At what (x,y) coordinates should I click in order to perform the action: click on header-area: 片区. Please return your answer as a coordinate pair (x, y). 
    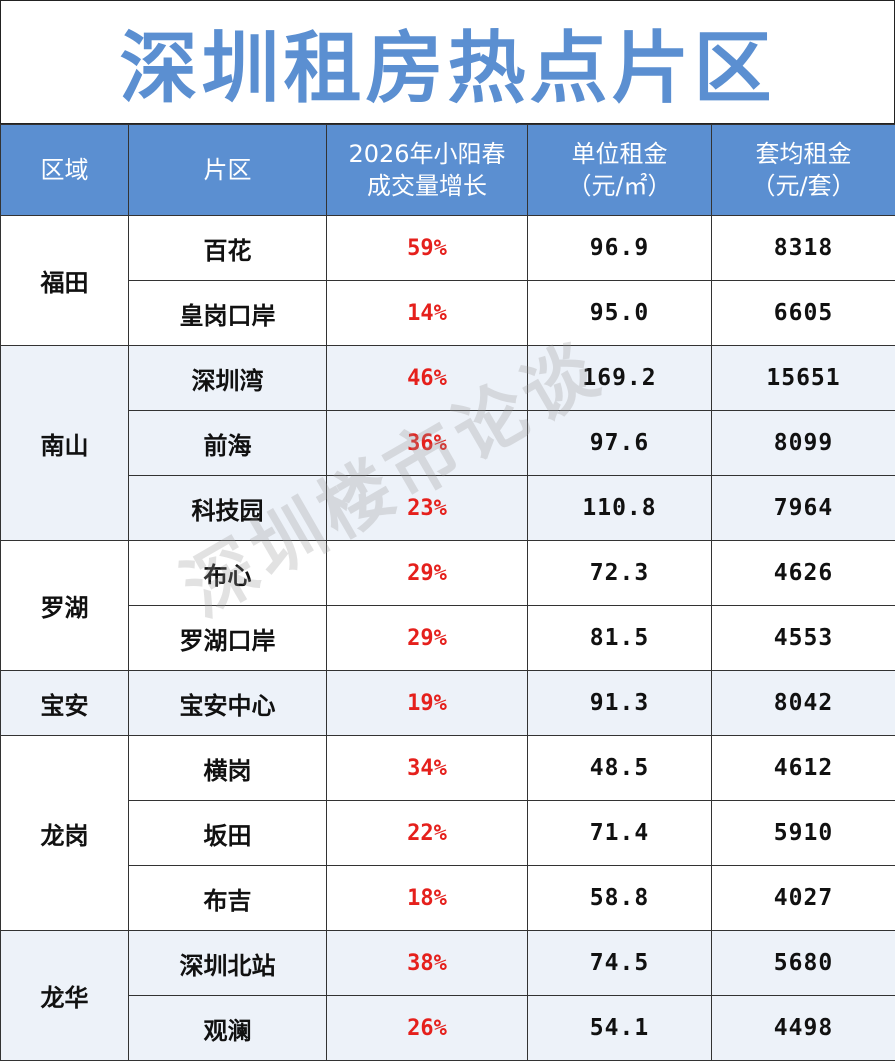
    Looking at the image, I should click on (227, 170).